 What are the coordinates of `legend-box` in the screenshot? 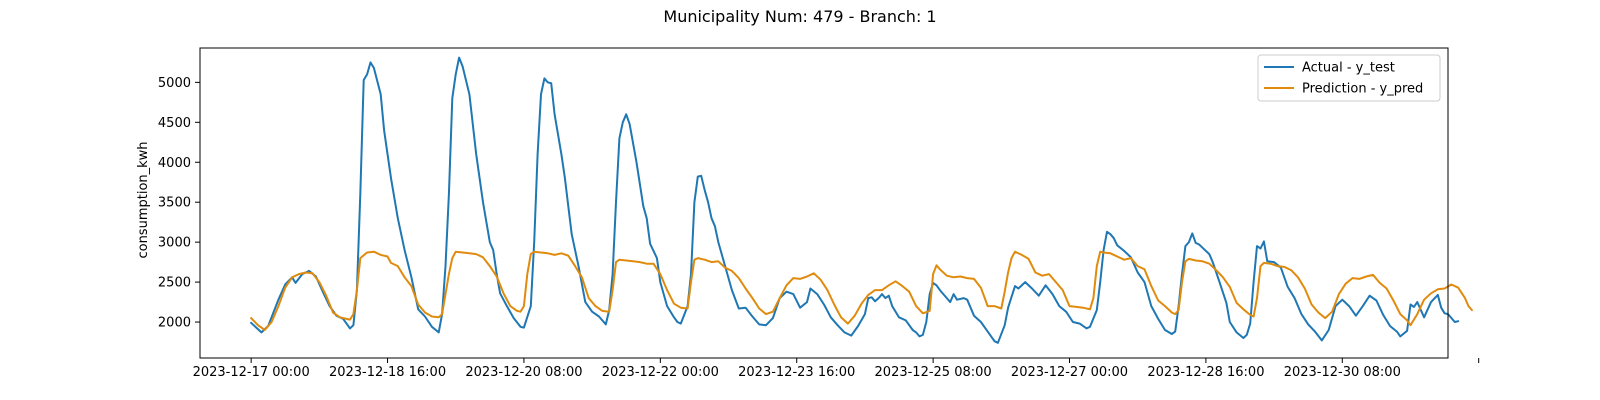 It's located at (1349, 78).